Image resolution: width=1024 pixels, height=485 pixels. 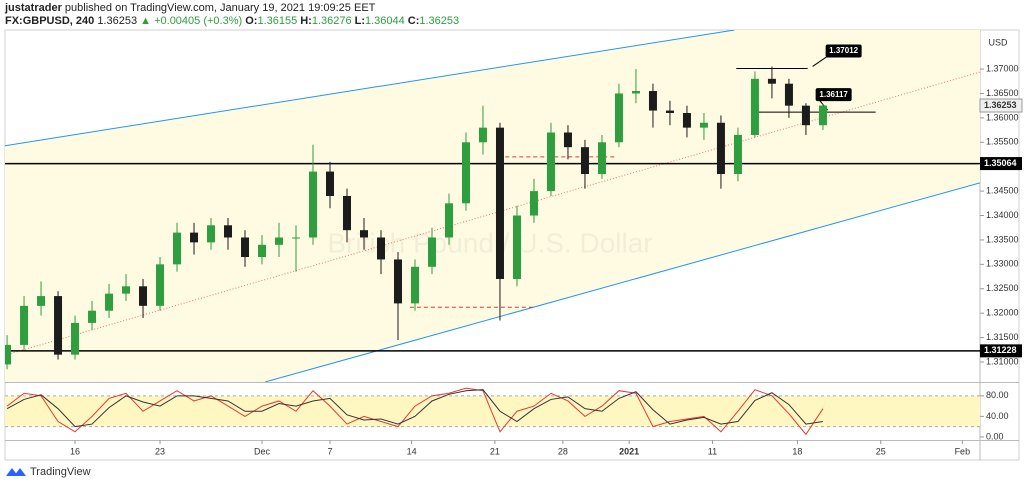 I want to click on osc-y-tick-label: 40.00, so click(x=997, y=416).